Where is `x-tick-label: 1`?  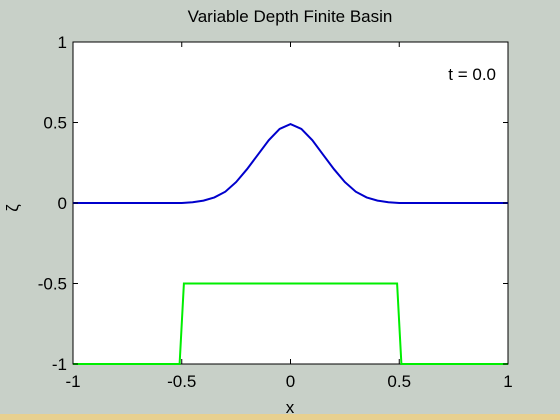 x-tick-label: 1 is located at coordinates (507, 381).